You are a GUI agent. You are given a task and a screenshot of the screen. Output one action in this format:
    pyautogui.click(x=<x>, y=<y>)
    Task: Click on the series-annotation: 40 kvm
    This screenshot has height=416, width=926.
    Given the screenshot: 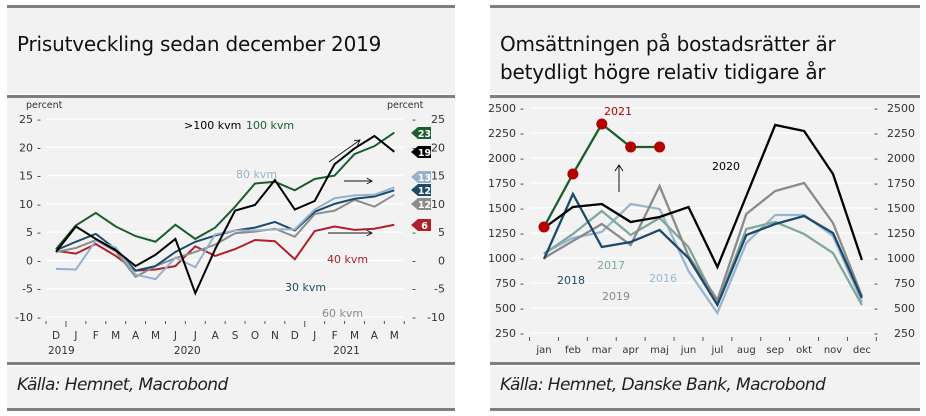 What is the action you would take?
    pyautogui.click(x=347, y=259)
    